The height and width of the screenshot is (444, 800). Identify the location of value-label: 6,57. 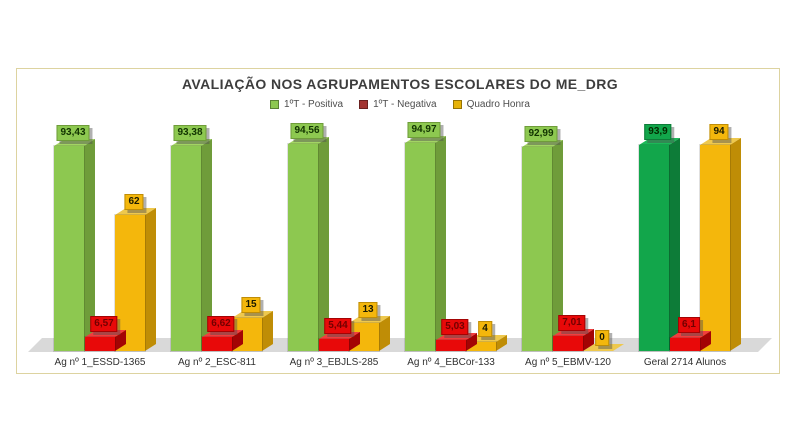
(104, 323).